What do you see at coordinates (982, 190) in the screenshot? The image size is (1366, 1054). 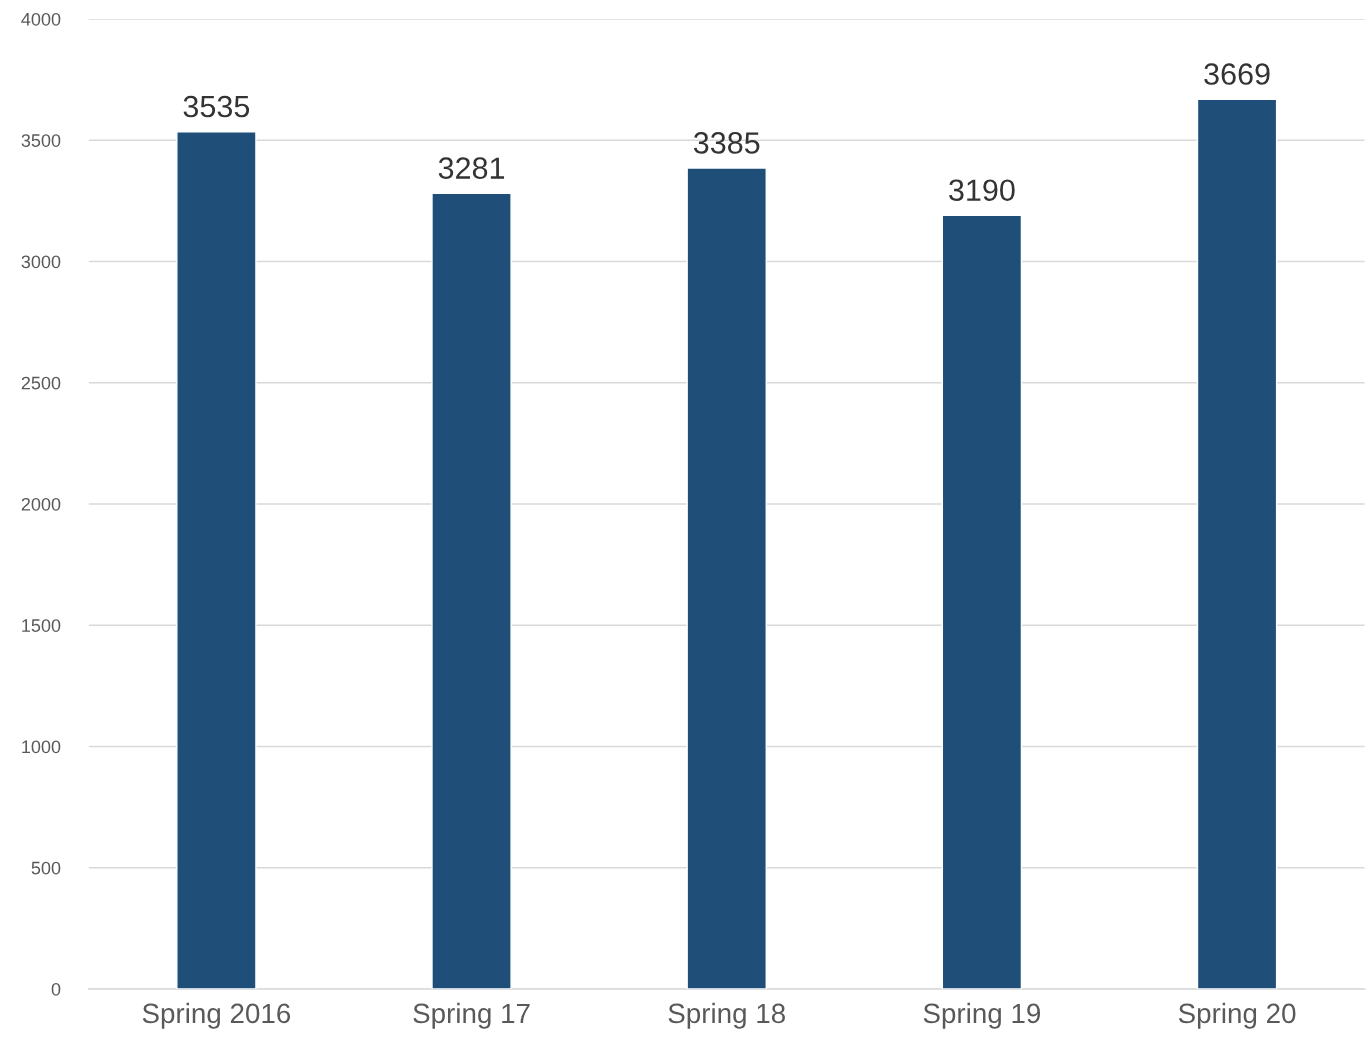 I see `data-label: 3190` at bounding box center [982, 190].